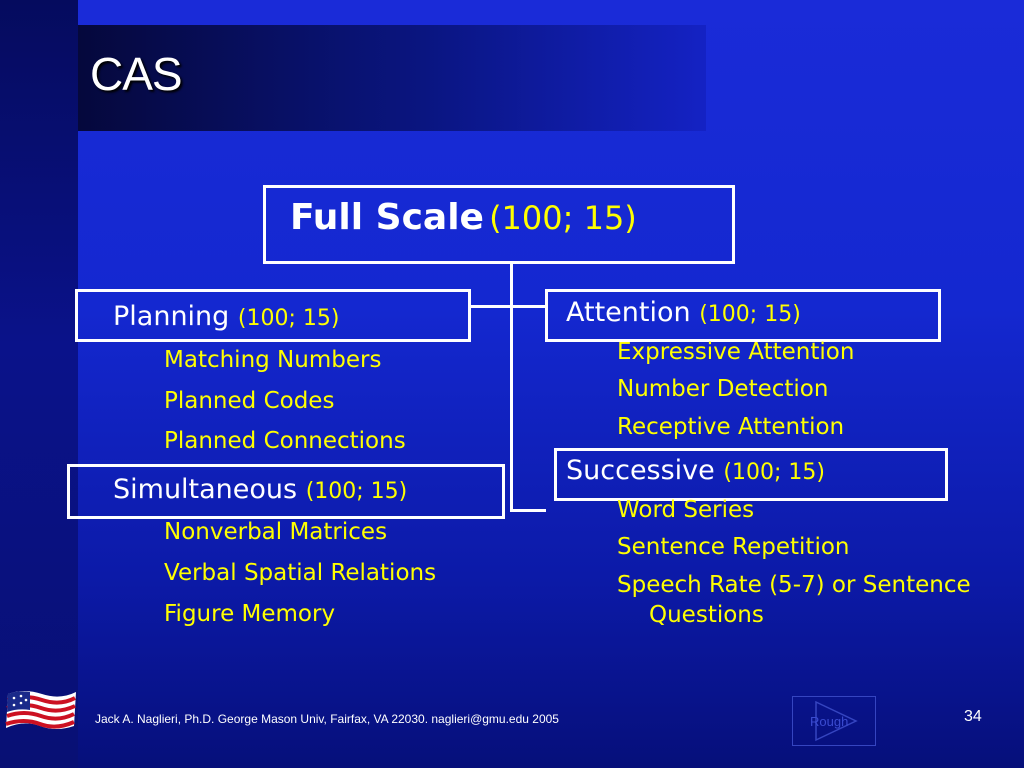  Describe the element at coordinates (387, 217) in the screenshot. I see `full-scale-label: Full Scale` at that location.